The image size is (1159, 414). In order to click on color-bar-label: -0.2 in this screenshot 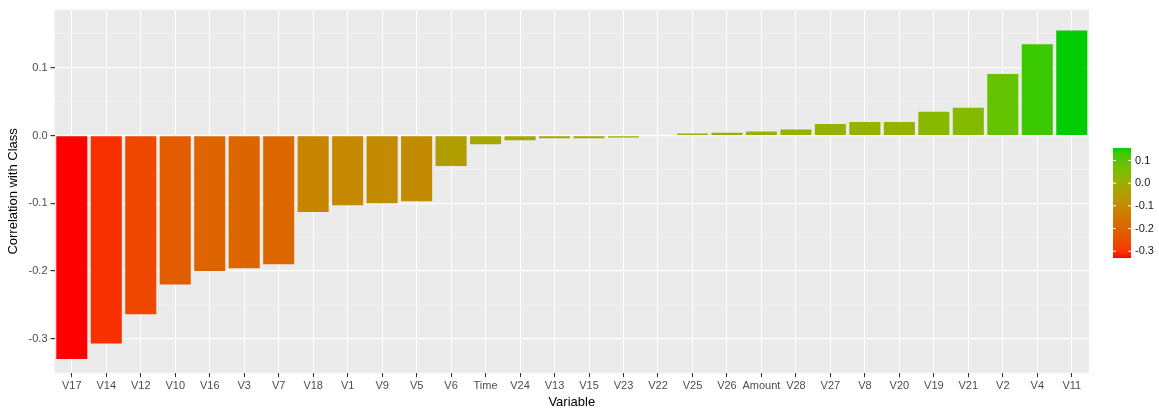, I will do `click(1144, 227)`.